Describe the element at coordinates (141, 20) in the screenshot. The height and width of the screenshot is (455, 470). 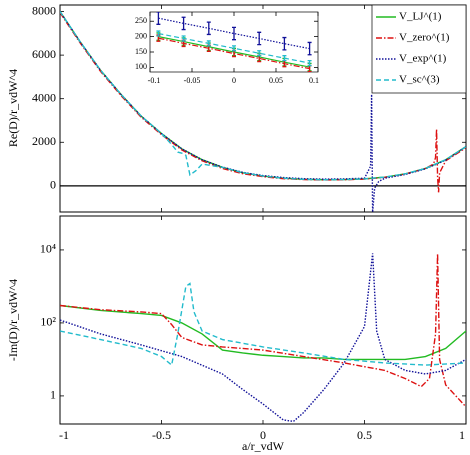
I see `y-tick-label: 250` at that location.